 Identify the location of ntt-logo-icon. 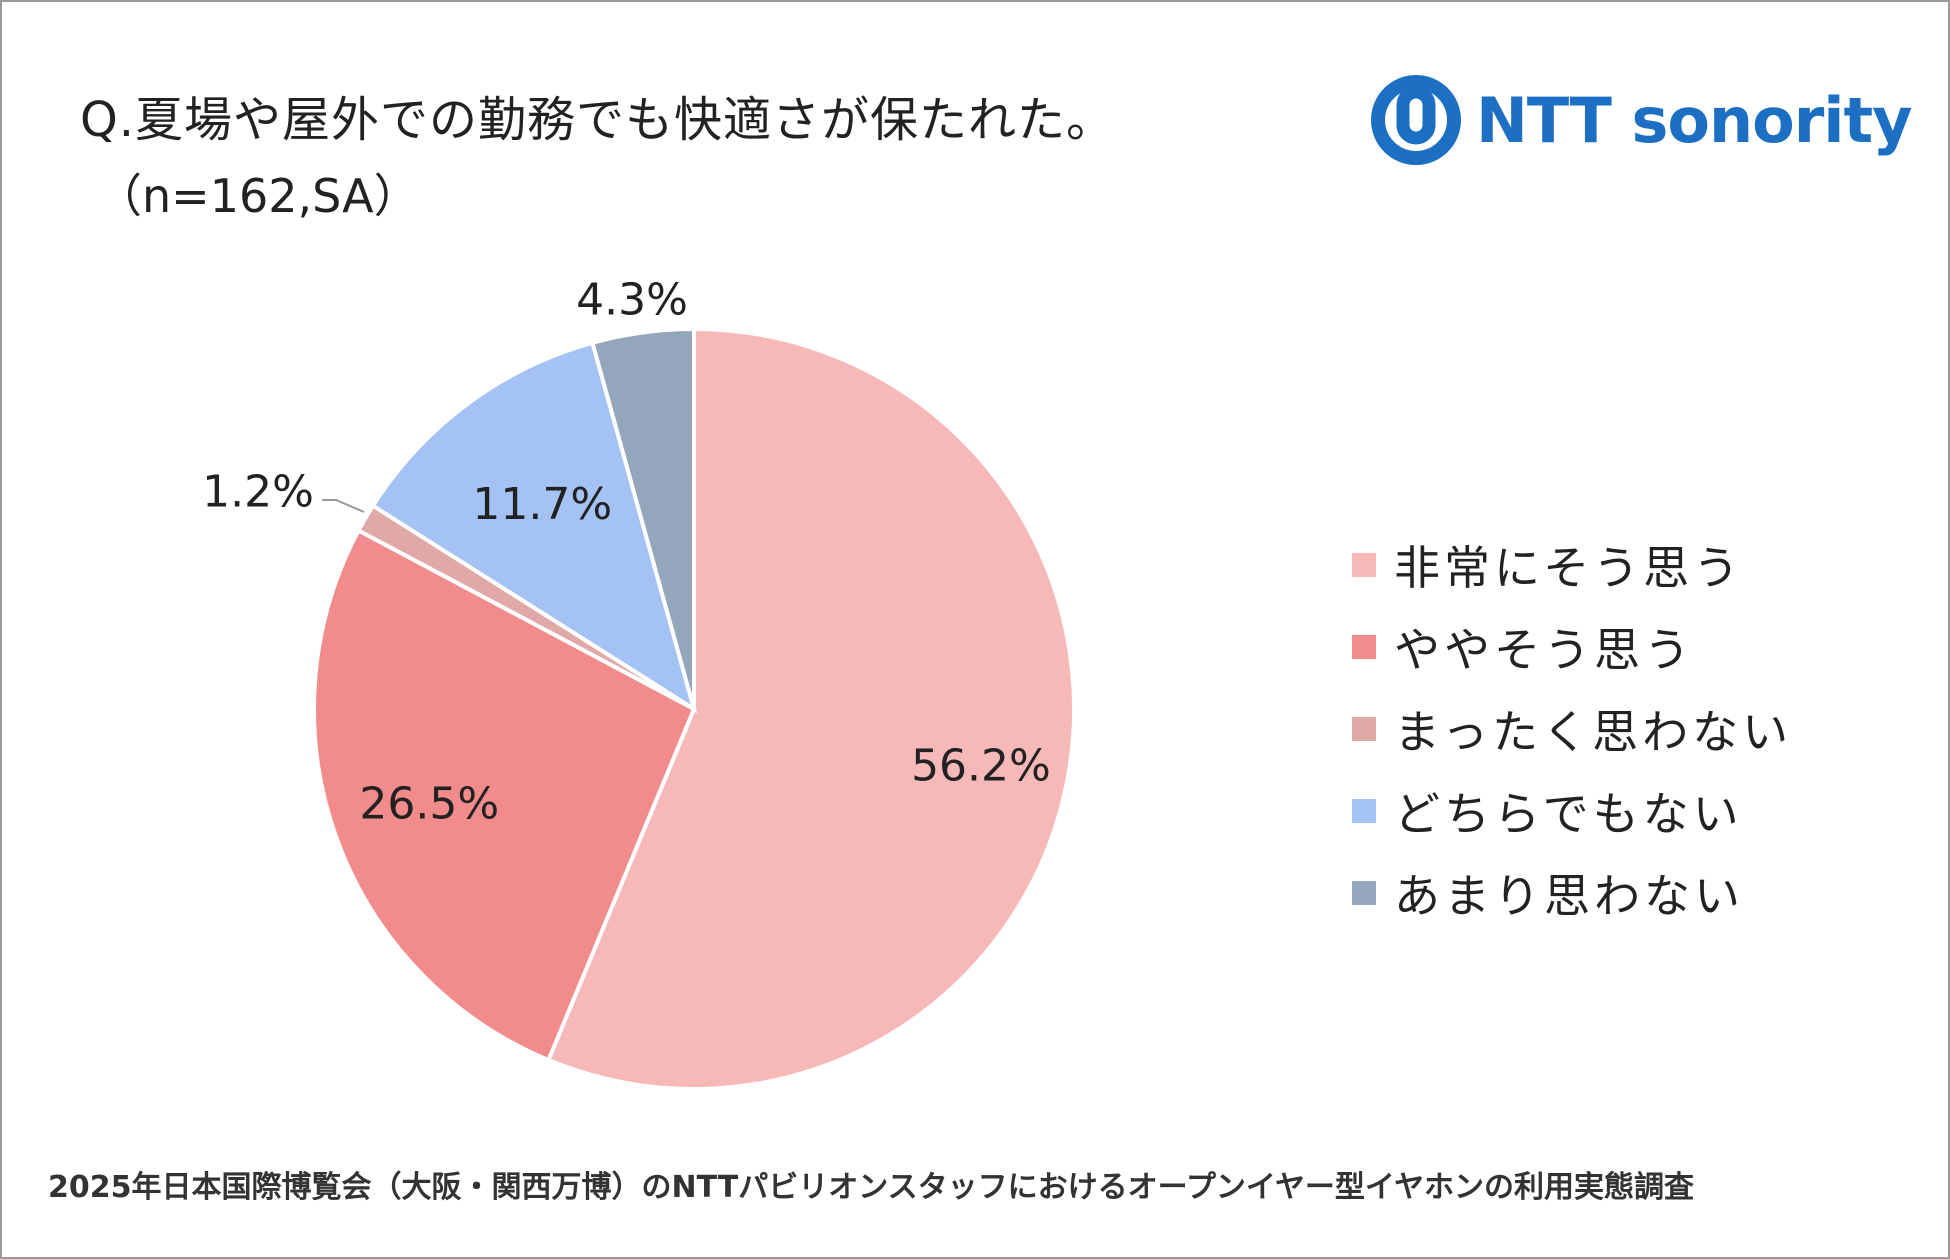
(1416, 120).